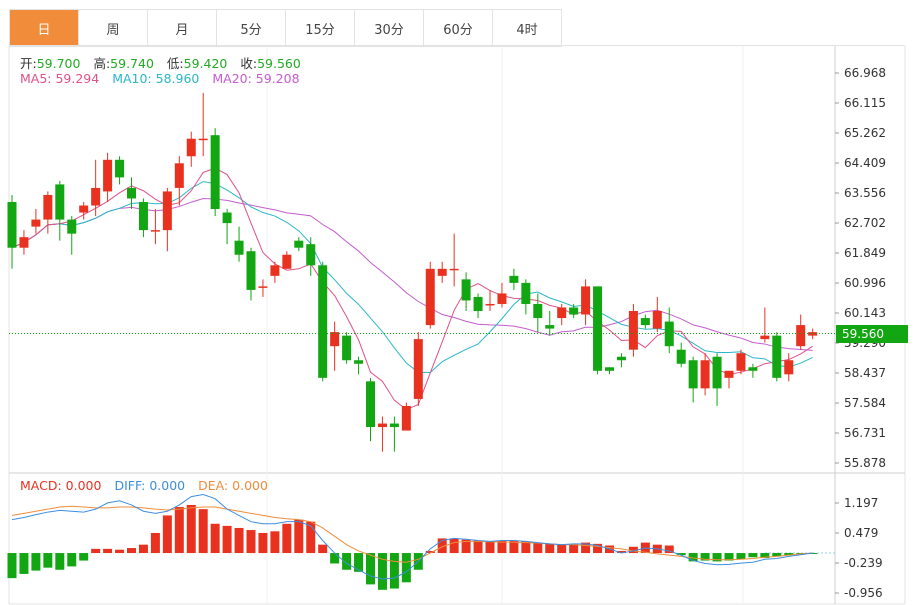 This screenshot has width=914, height=605. I want to click on open-info: 开:59.700, so click(50, 63).